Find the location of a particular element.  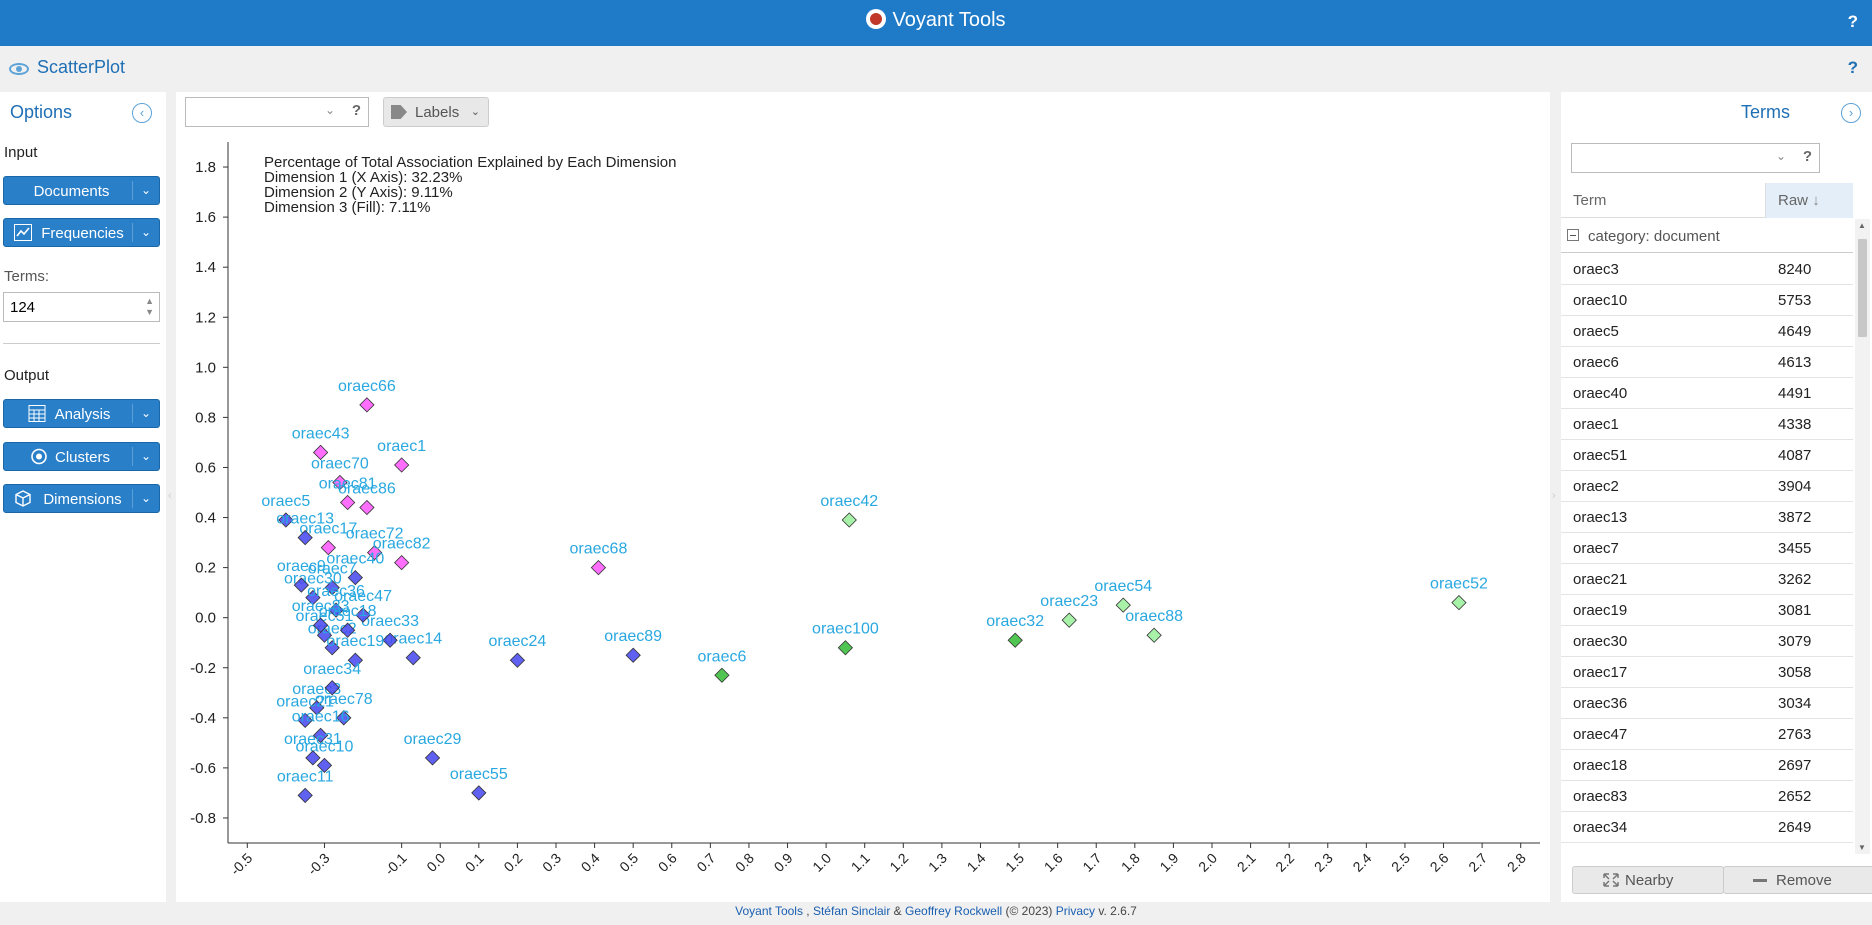

splitter-right-icon: › is located at coordinates (1554, 496).